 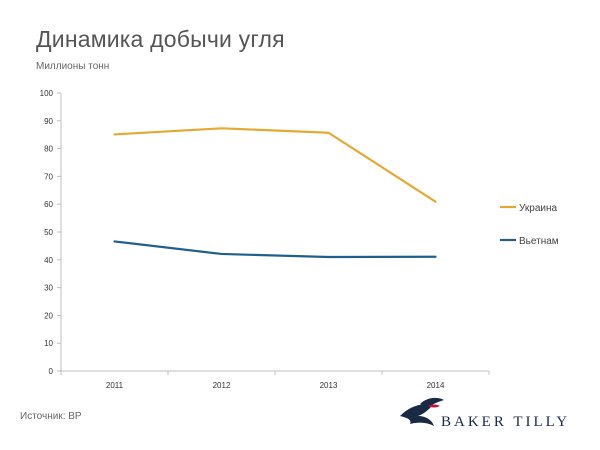 I want to click on y-tick-label: 90, so click(x=48, y=121).